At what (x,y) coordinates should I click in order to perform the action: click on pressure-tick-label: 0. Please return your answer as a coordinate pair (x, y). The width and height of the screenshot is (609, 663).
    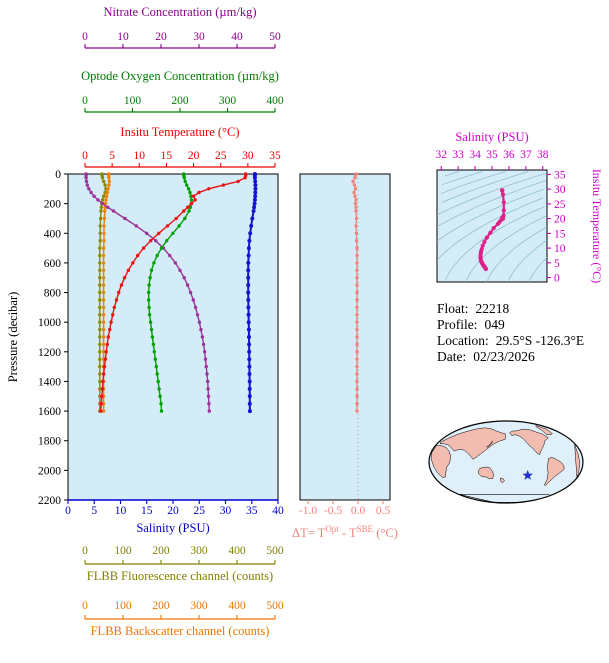
    Looking at the image, I should click on (58, 175).